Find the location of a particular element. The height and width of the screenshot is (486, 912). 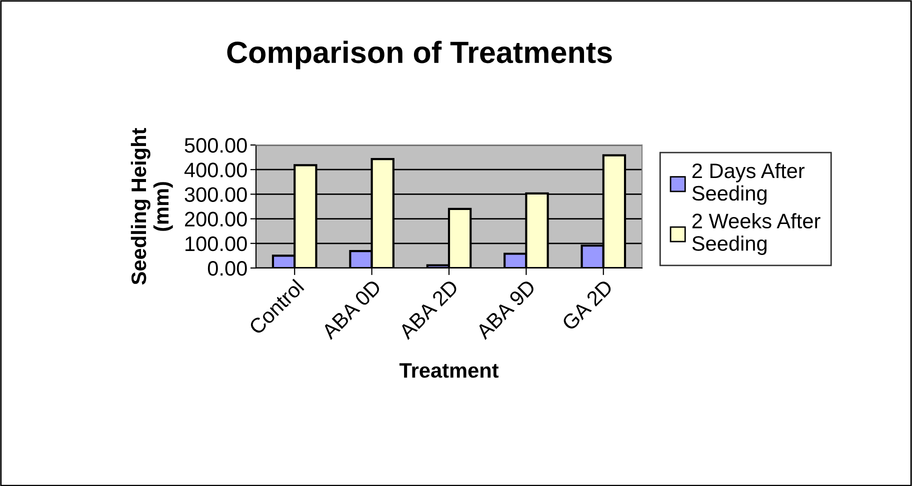

y-tick-label: 0.00 is located at coordinates (227, 268).